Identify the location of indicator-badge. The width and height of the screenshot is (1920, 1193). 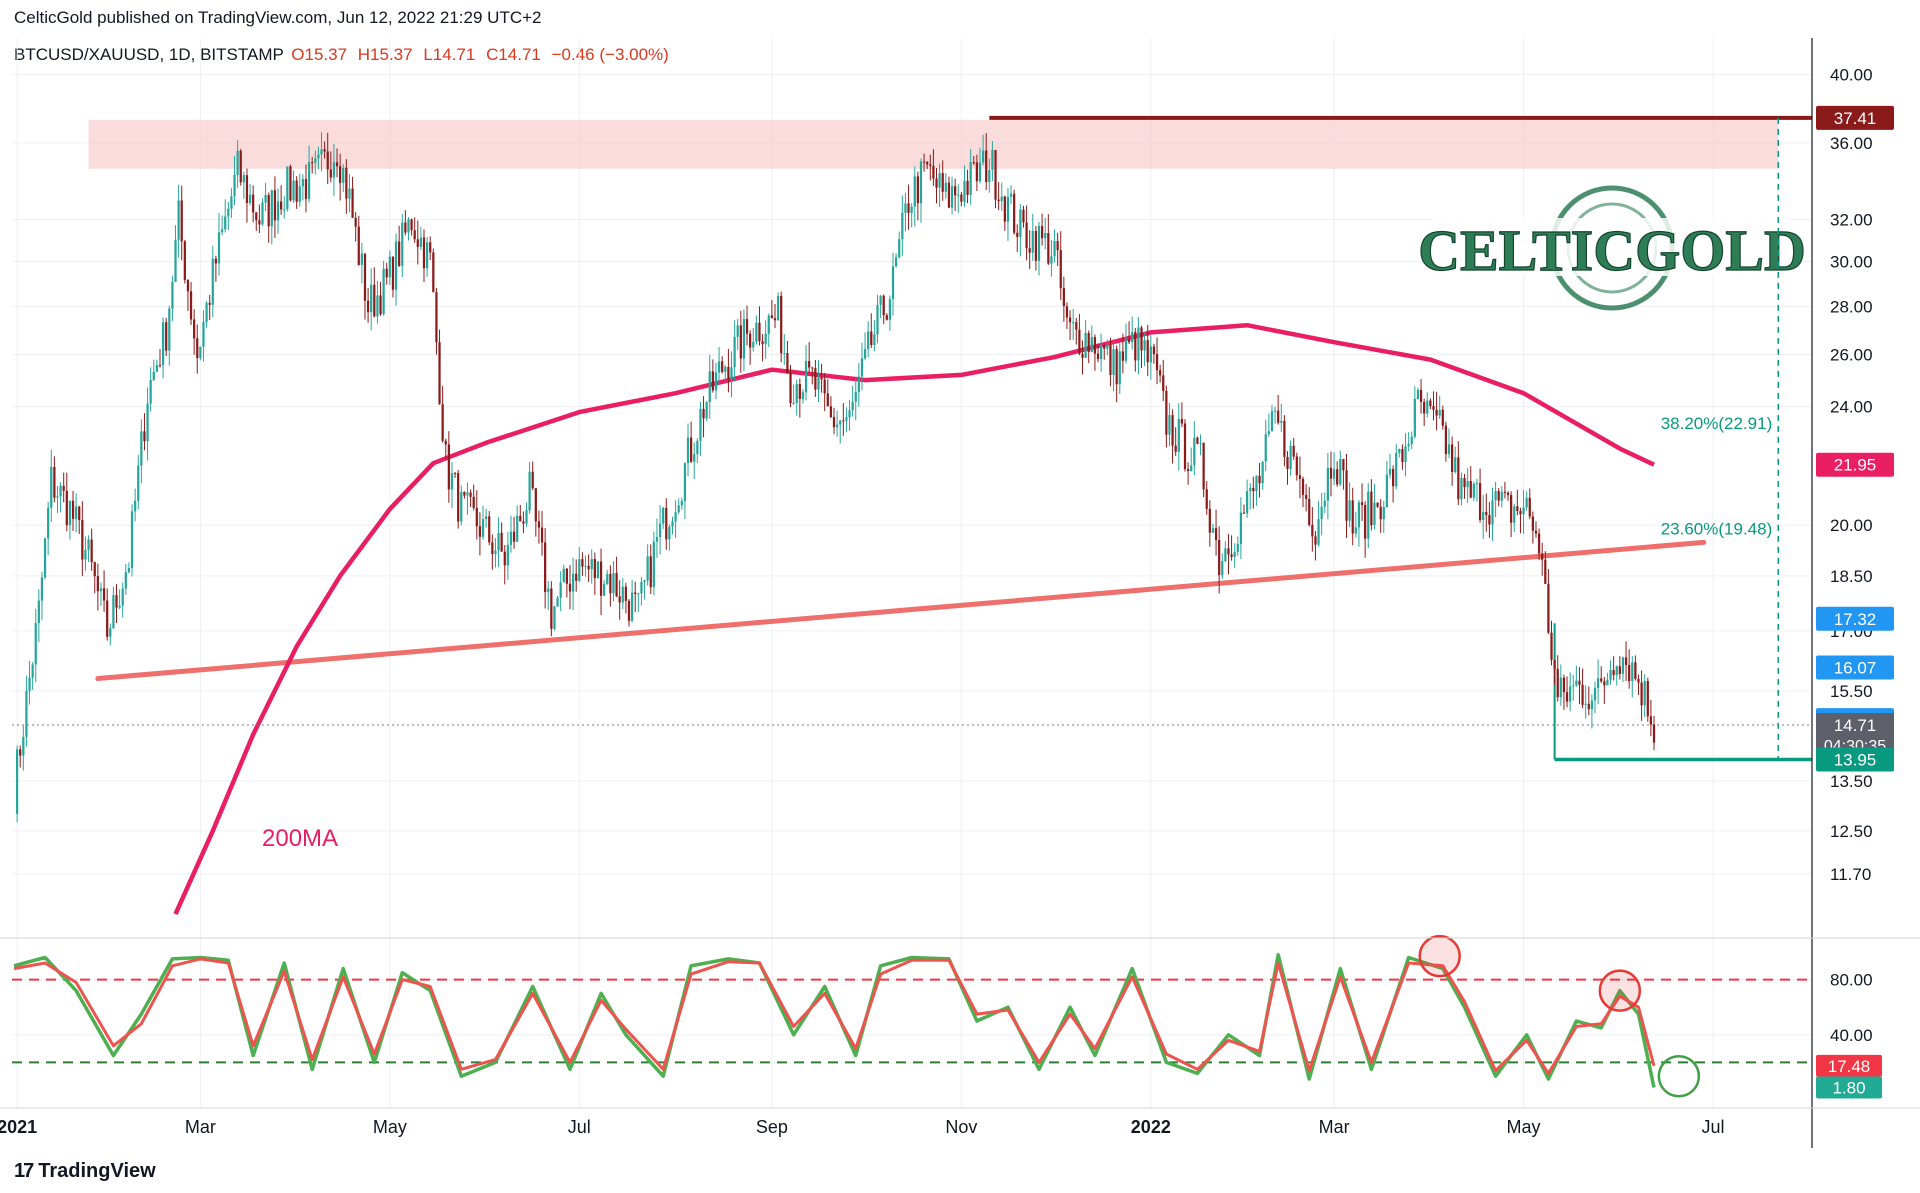
(1849, 1065).